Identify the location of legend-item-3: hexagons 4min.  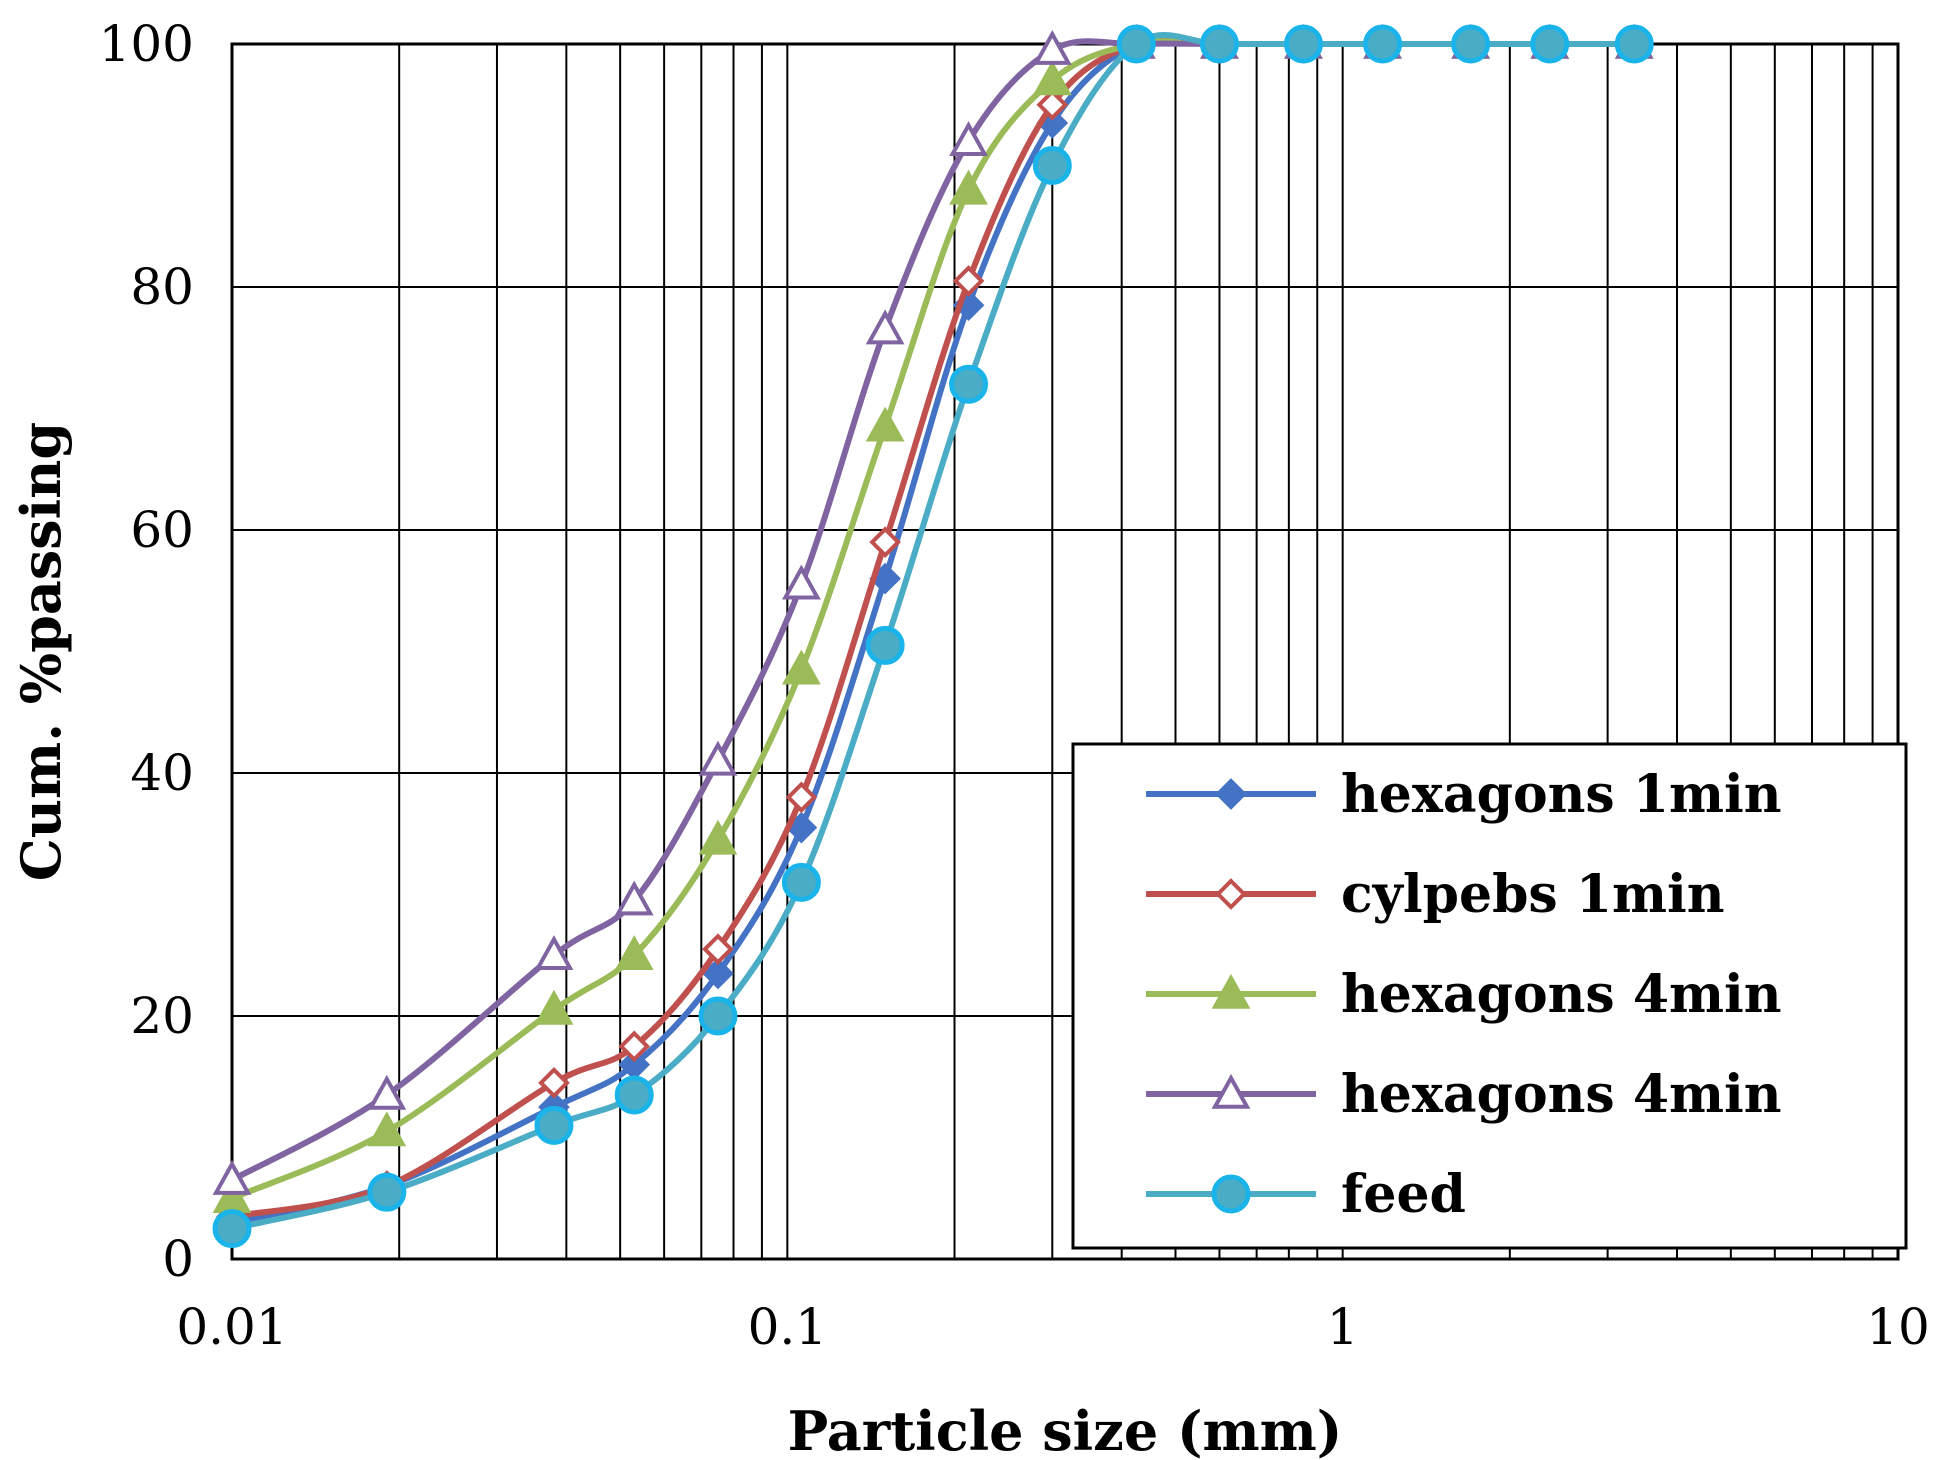
(1464, 1094).